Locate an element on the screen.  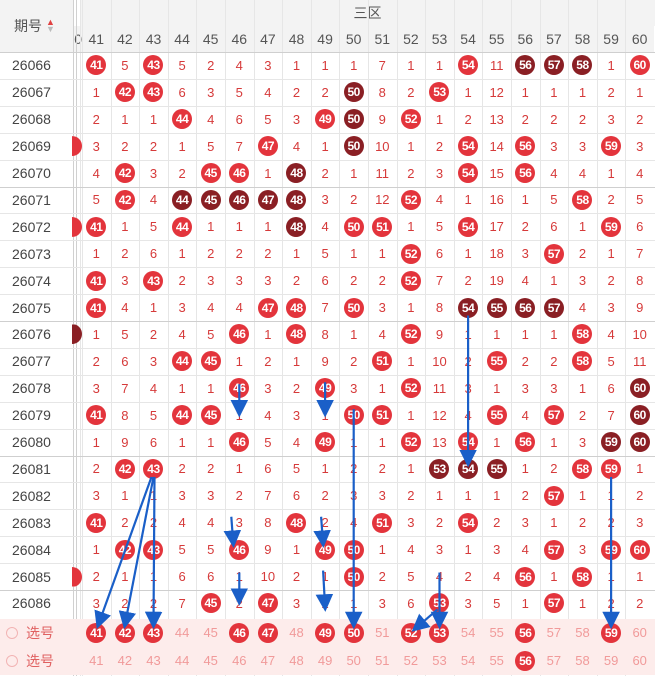
pick-number: 53 is located at coordinates (439, 661).